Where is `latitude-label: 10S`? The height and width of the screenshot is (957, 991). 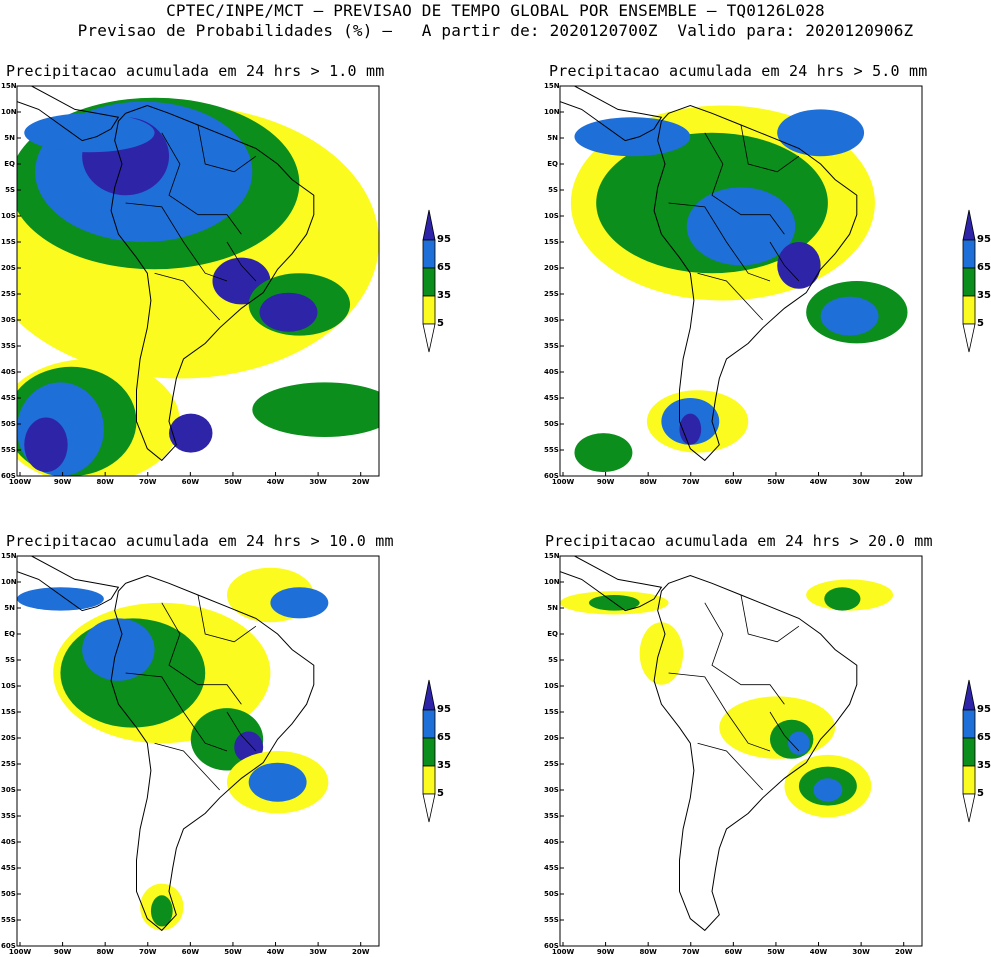 latitude-label: 10S is located at coordinates (551, 686).